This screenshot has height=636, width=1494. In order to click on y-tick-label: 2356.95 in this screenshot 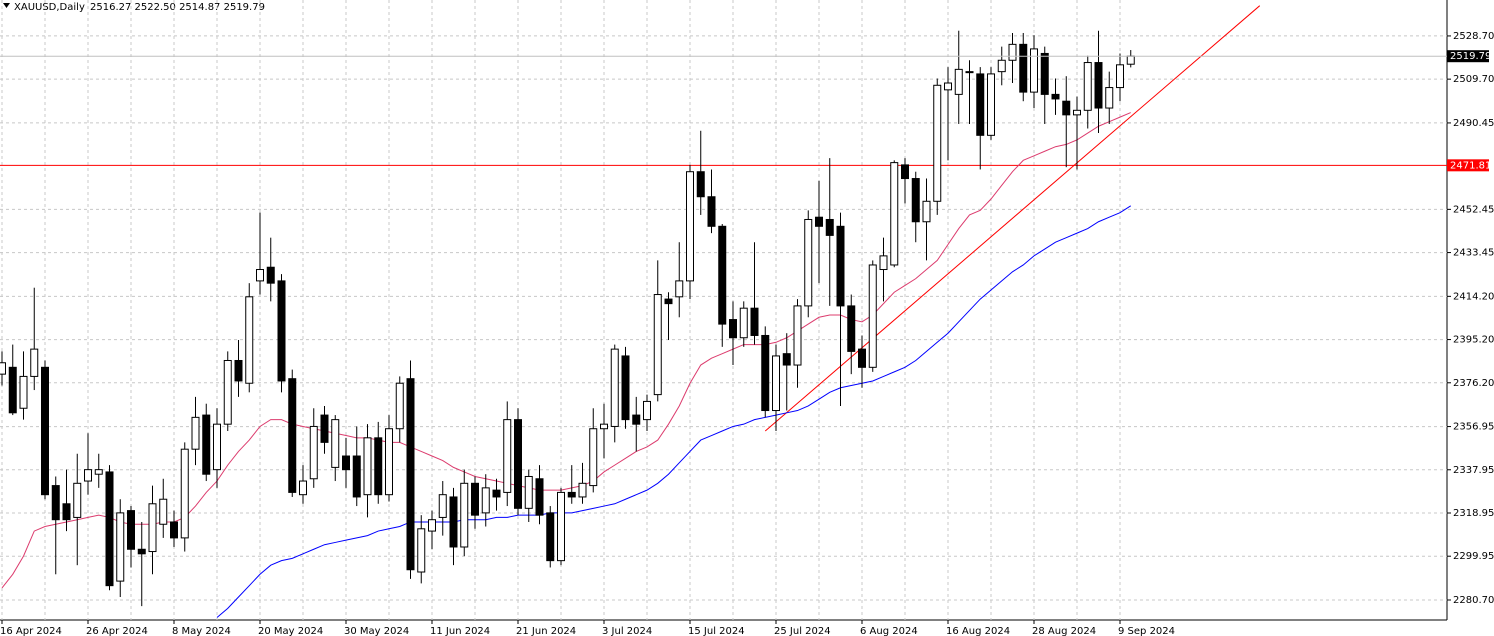, I will do `click(1473, 427)`.